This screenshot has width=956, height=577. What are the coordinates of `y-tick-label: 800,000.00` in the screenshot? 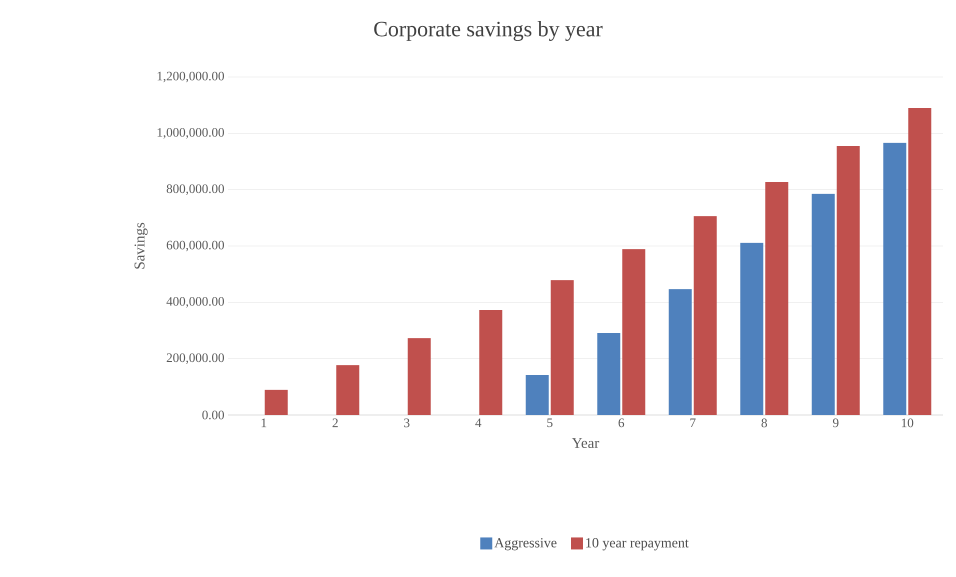 It's located at (195, 189).